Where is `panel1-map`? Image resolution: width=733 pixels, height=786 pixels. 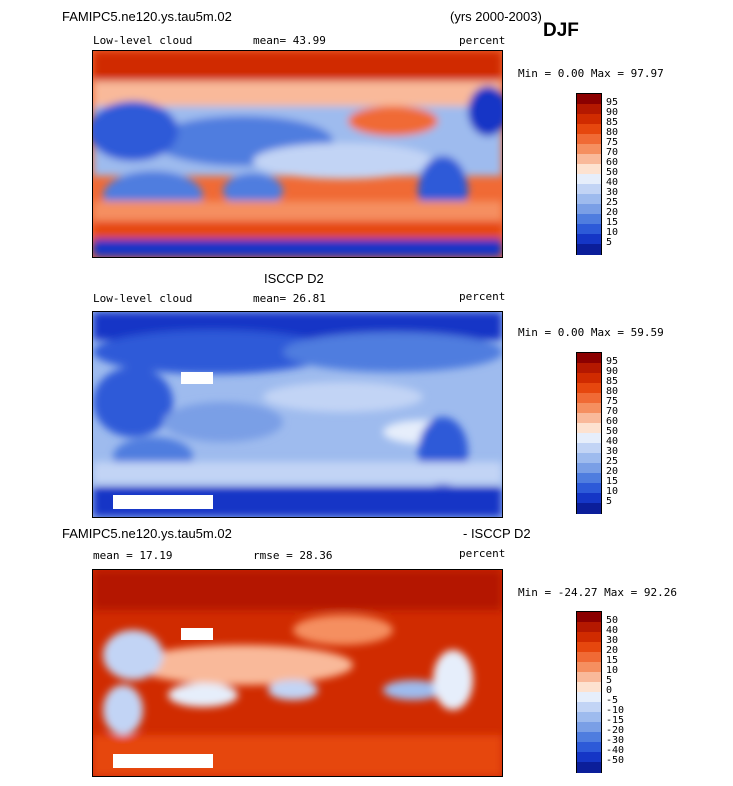
panel1-map is located at coordinates (297, 154).